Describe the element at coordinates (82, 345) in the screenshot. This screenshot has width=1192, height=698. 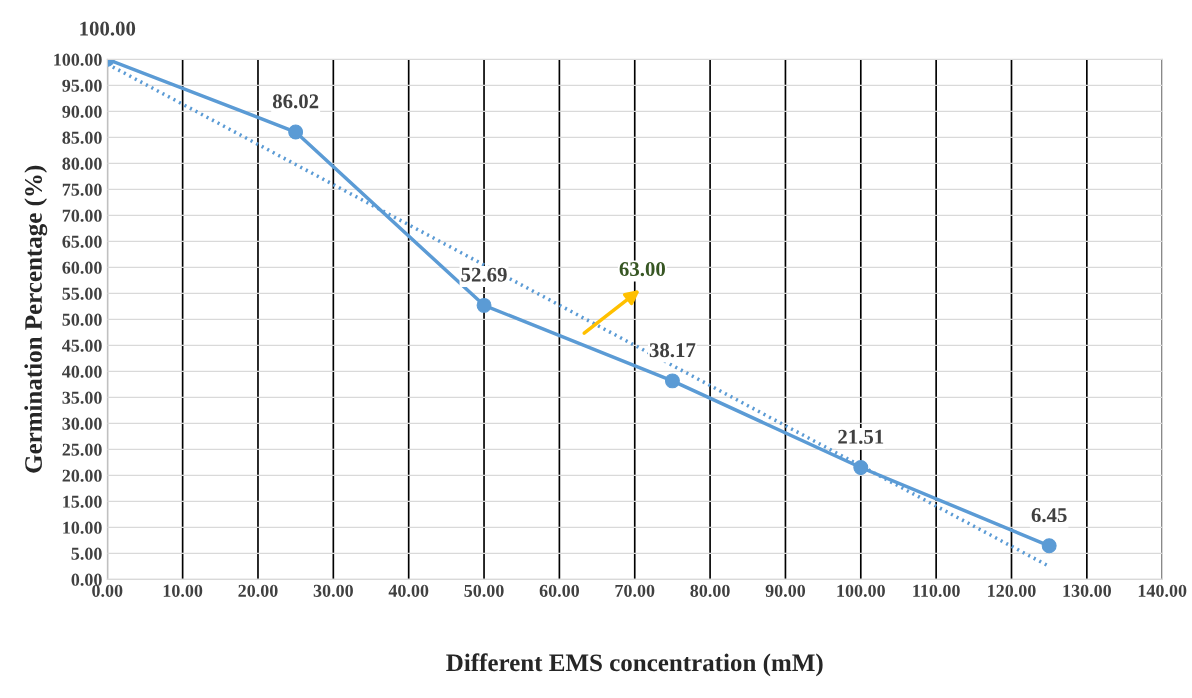
I see `y-tick-label: 45.00` at that location.